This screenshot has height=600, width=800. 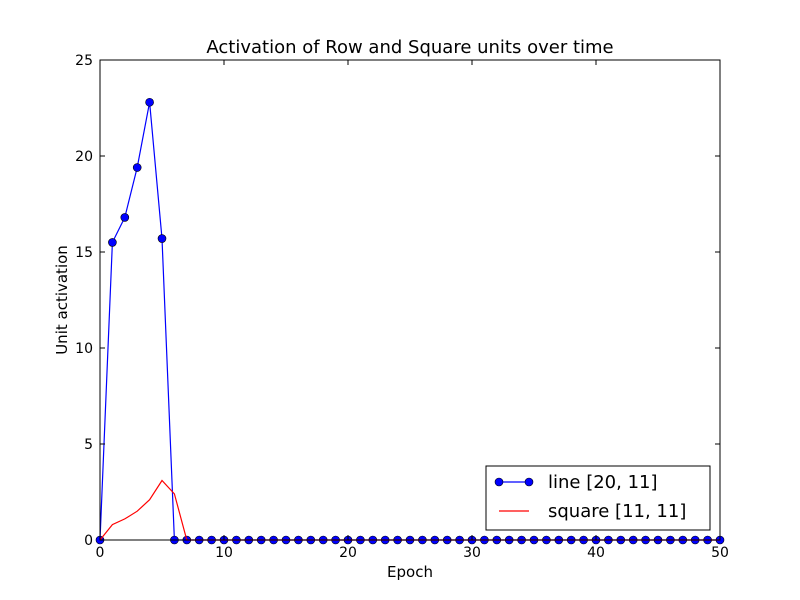 What do you see at coordinates (84, 253) in the screenshot?
I see `y-tick-label: 15` at bounding box center [84, 253].